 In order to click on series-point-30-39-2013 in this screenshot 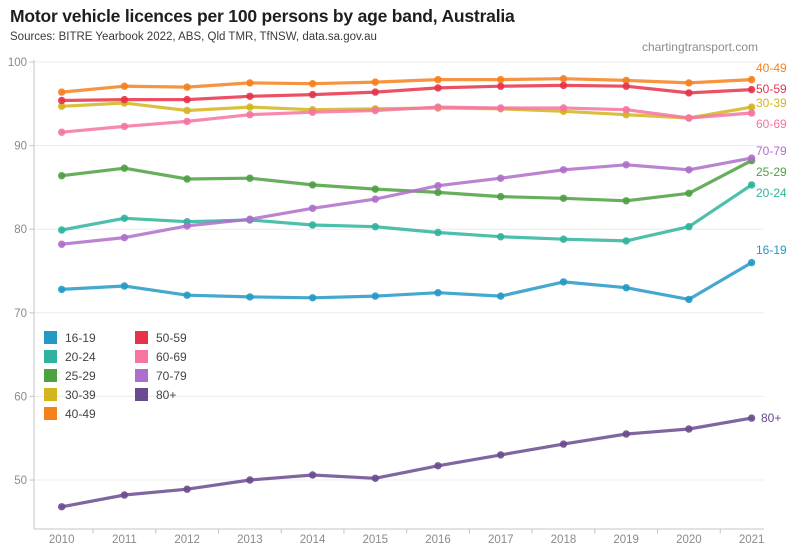, I will do `click(250, 107)`.